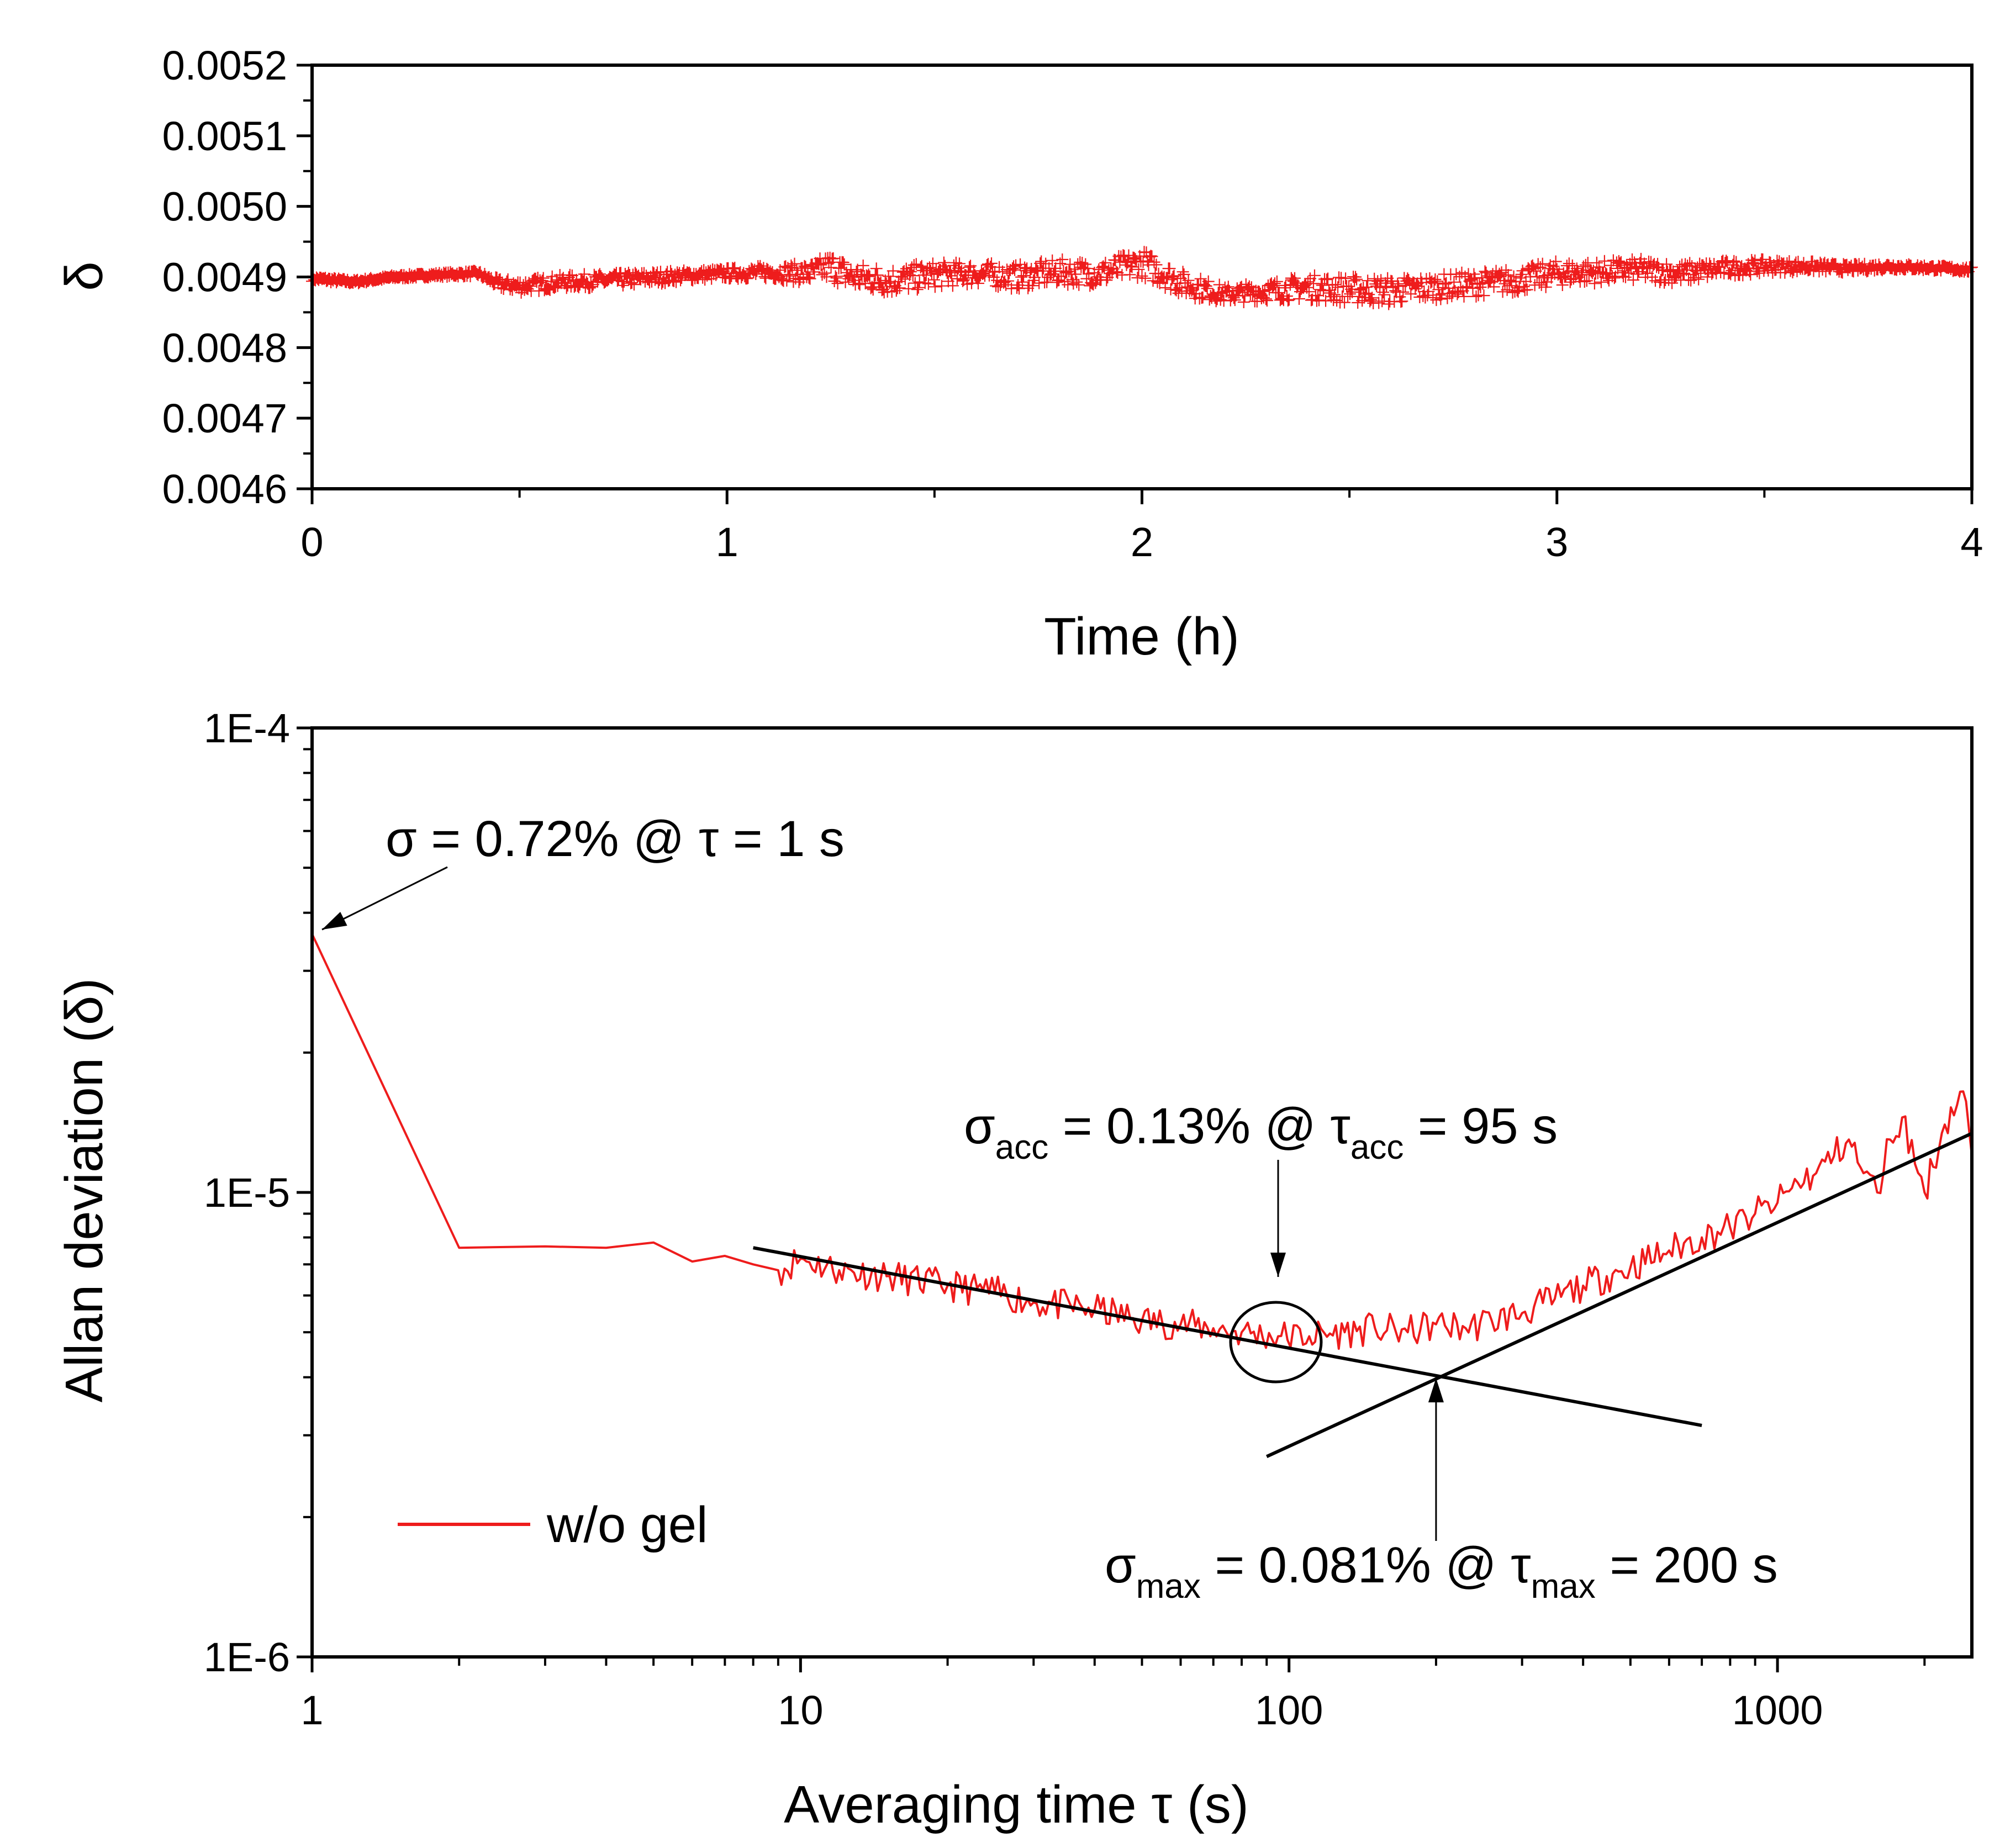  Describe the element at coordinates (1120, 1565) in the screenshot. I see `annotation-sigma-max-symbol: σ` at that location.